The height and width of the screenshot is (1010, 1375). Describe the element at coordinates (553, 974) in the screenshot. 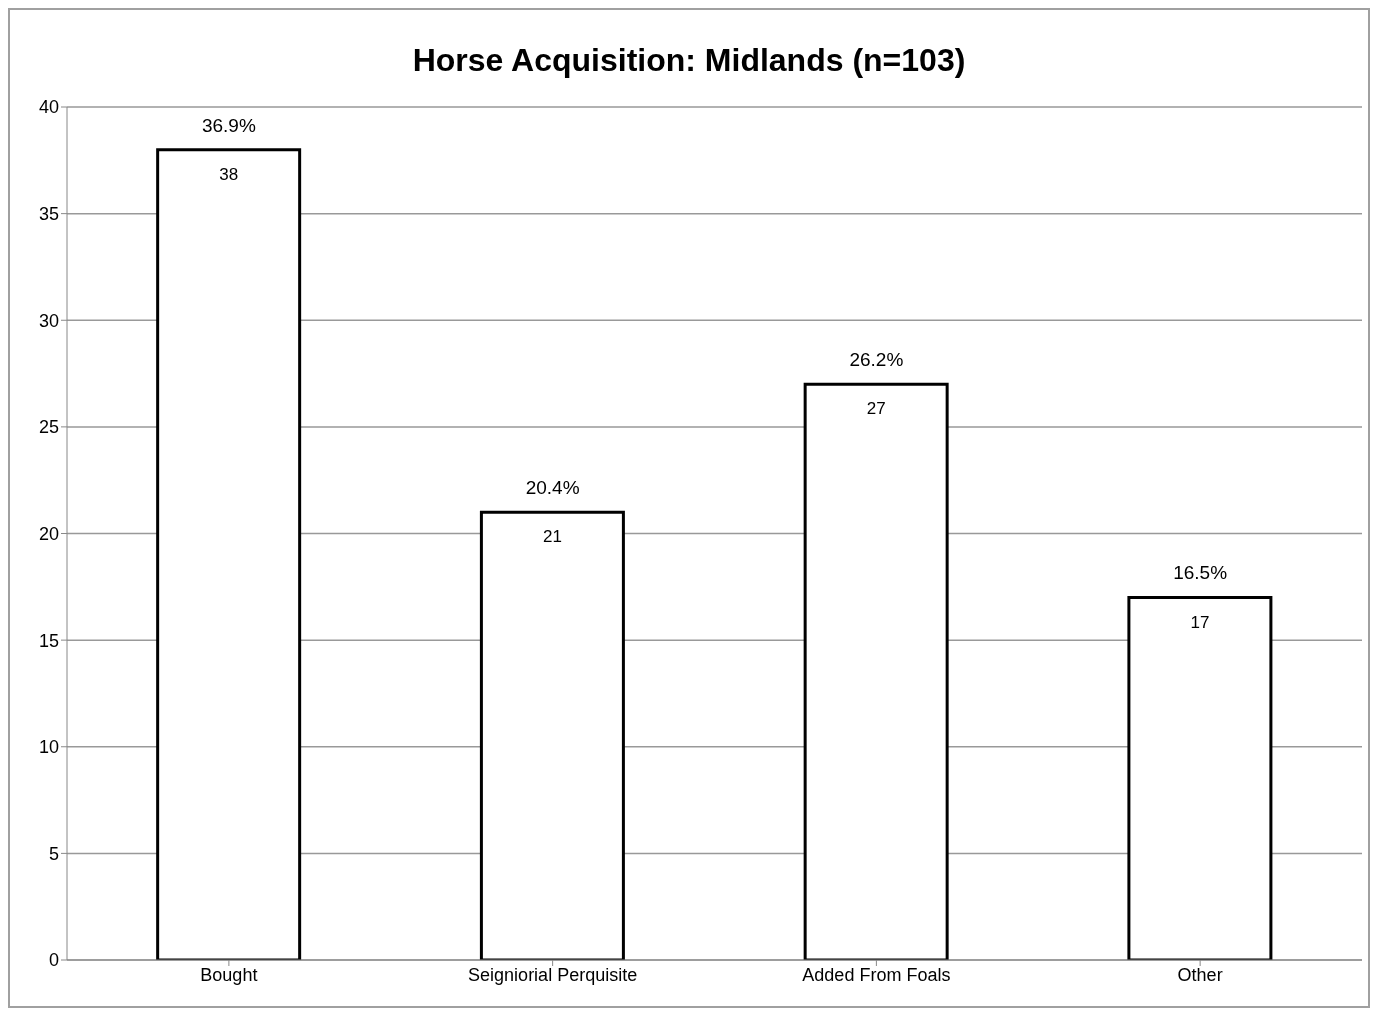

I see `x-tick-label: Seigniorial Perquisite` at that location.